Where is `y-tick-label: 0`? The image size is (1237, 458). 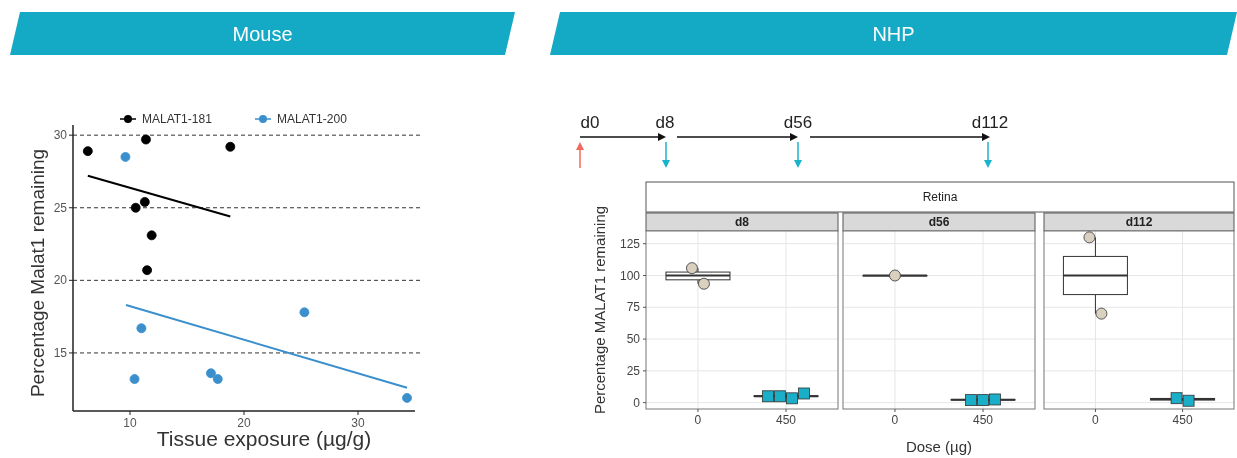
y-tick-label: 0 is located at coordinates (637, 402).